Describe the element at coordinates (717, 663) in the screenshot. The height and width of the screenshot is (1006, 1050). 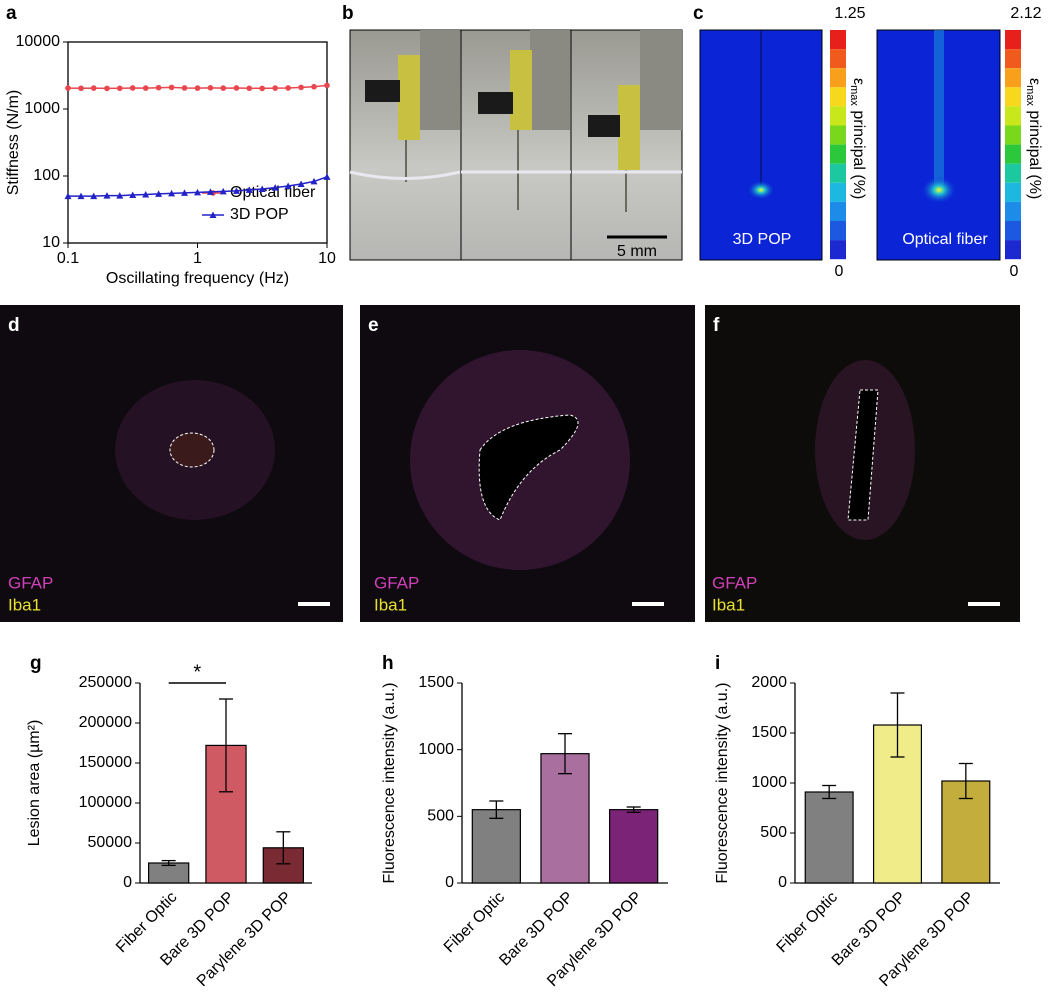
I see `panel-label: i` at that location.